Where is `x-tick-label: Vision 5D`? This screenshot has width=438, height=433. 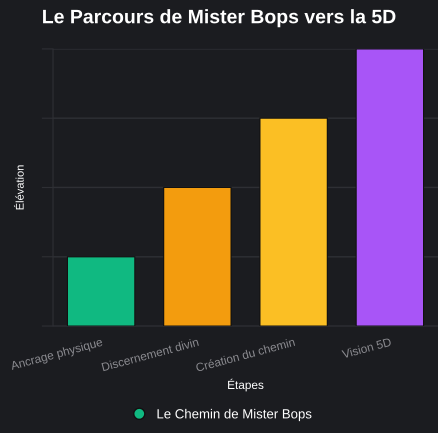 x-tick-label: Vision 5D is located at coordinates (366, 348).